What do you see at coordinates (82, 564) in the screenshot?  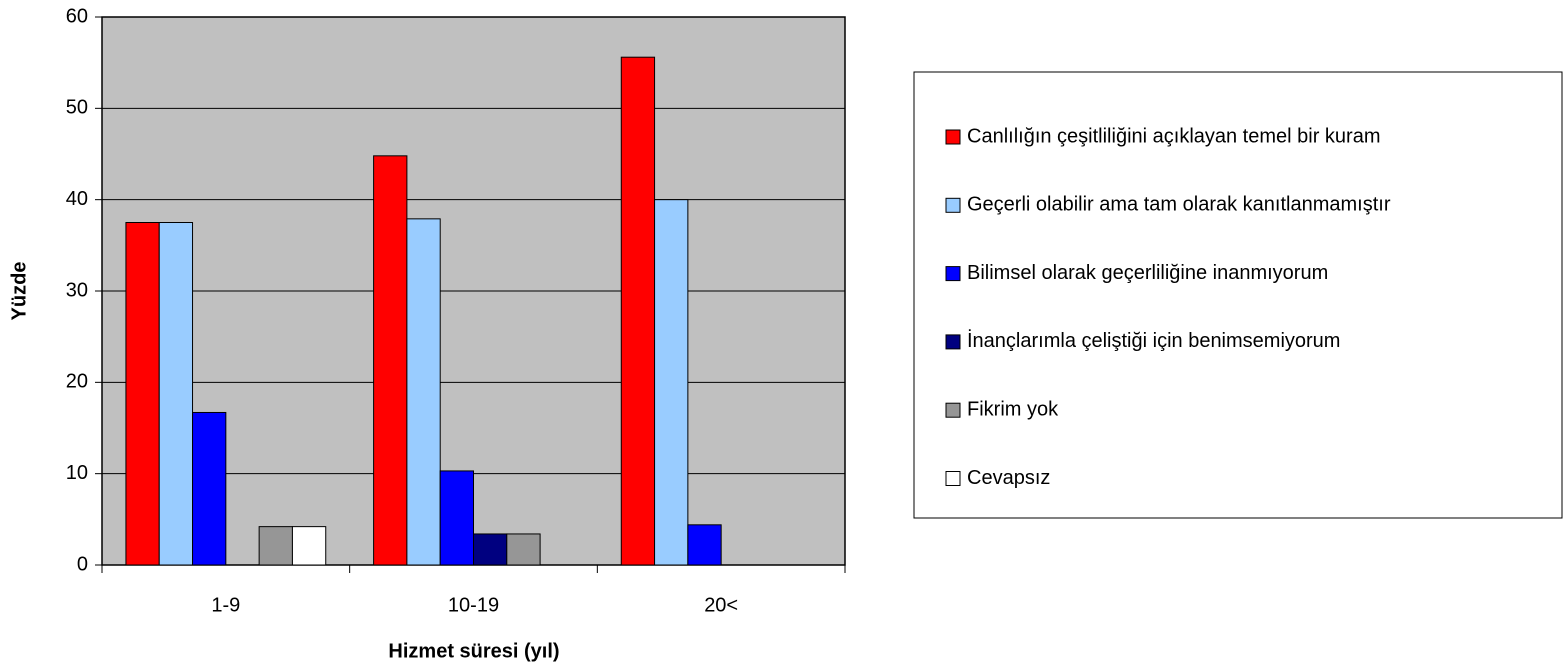 I see `y-tick-label: 0` at bounding box center [82, 564].